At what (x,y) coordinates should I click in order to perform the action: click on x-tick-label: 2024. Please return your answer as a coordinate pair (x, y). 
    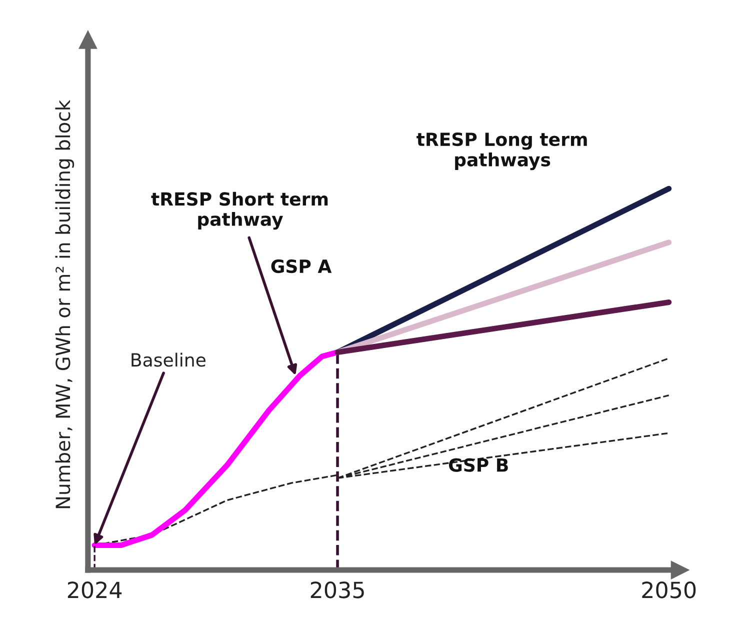
    Looking at the image, I should click on (95, 590).